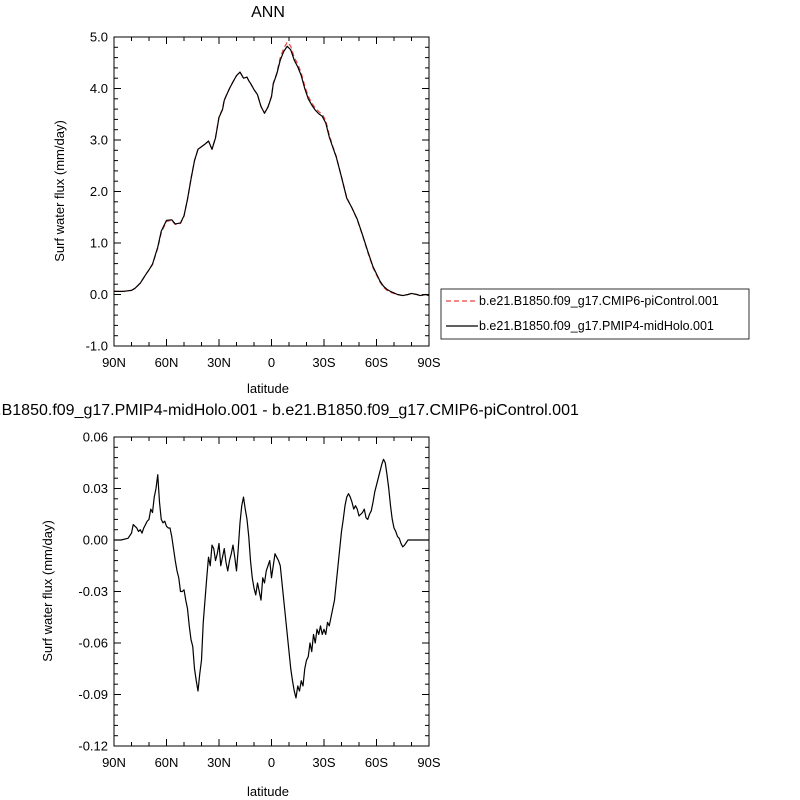 The image size is (800, 800). Describe the element at coordinates (47, 591) in the screenshot. I see `chart-bottom-ylabel: Surf water flux (mm/day)` at that location.